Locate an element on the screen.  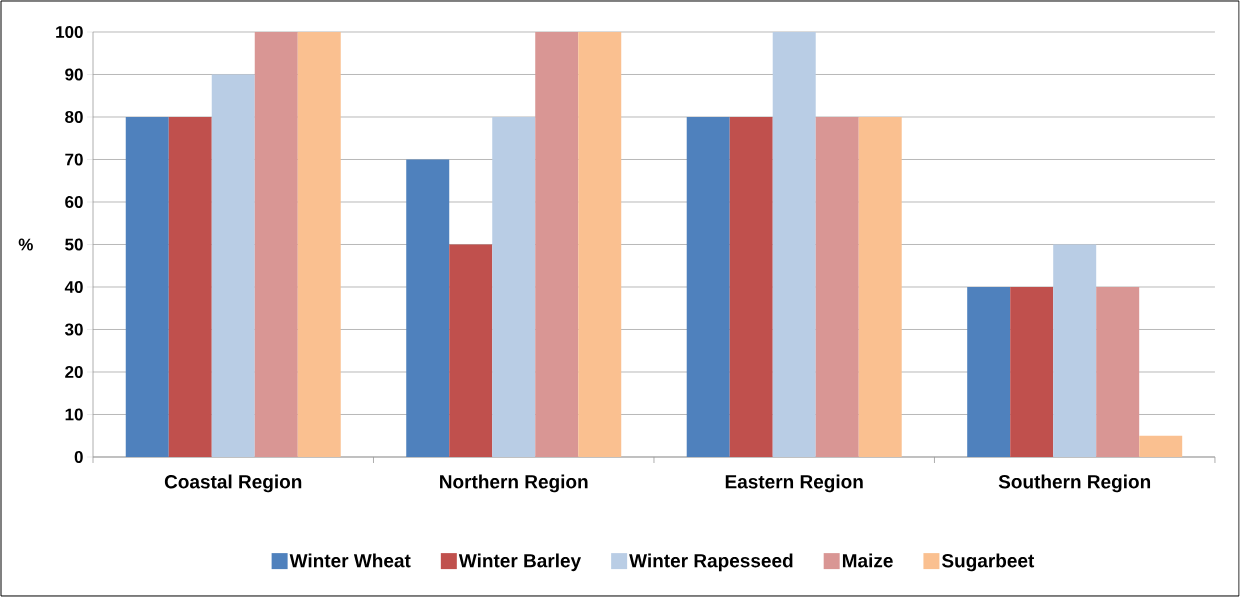
y-tick-label: 60 is located at coordinates (74, 202).